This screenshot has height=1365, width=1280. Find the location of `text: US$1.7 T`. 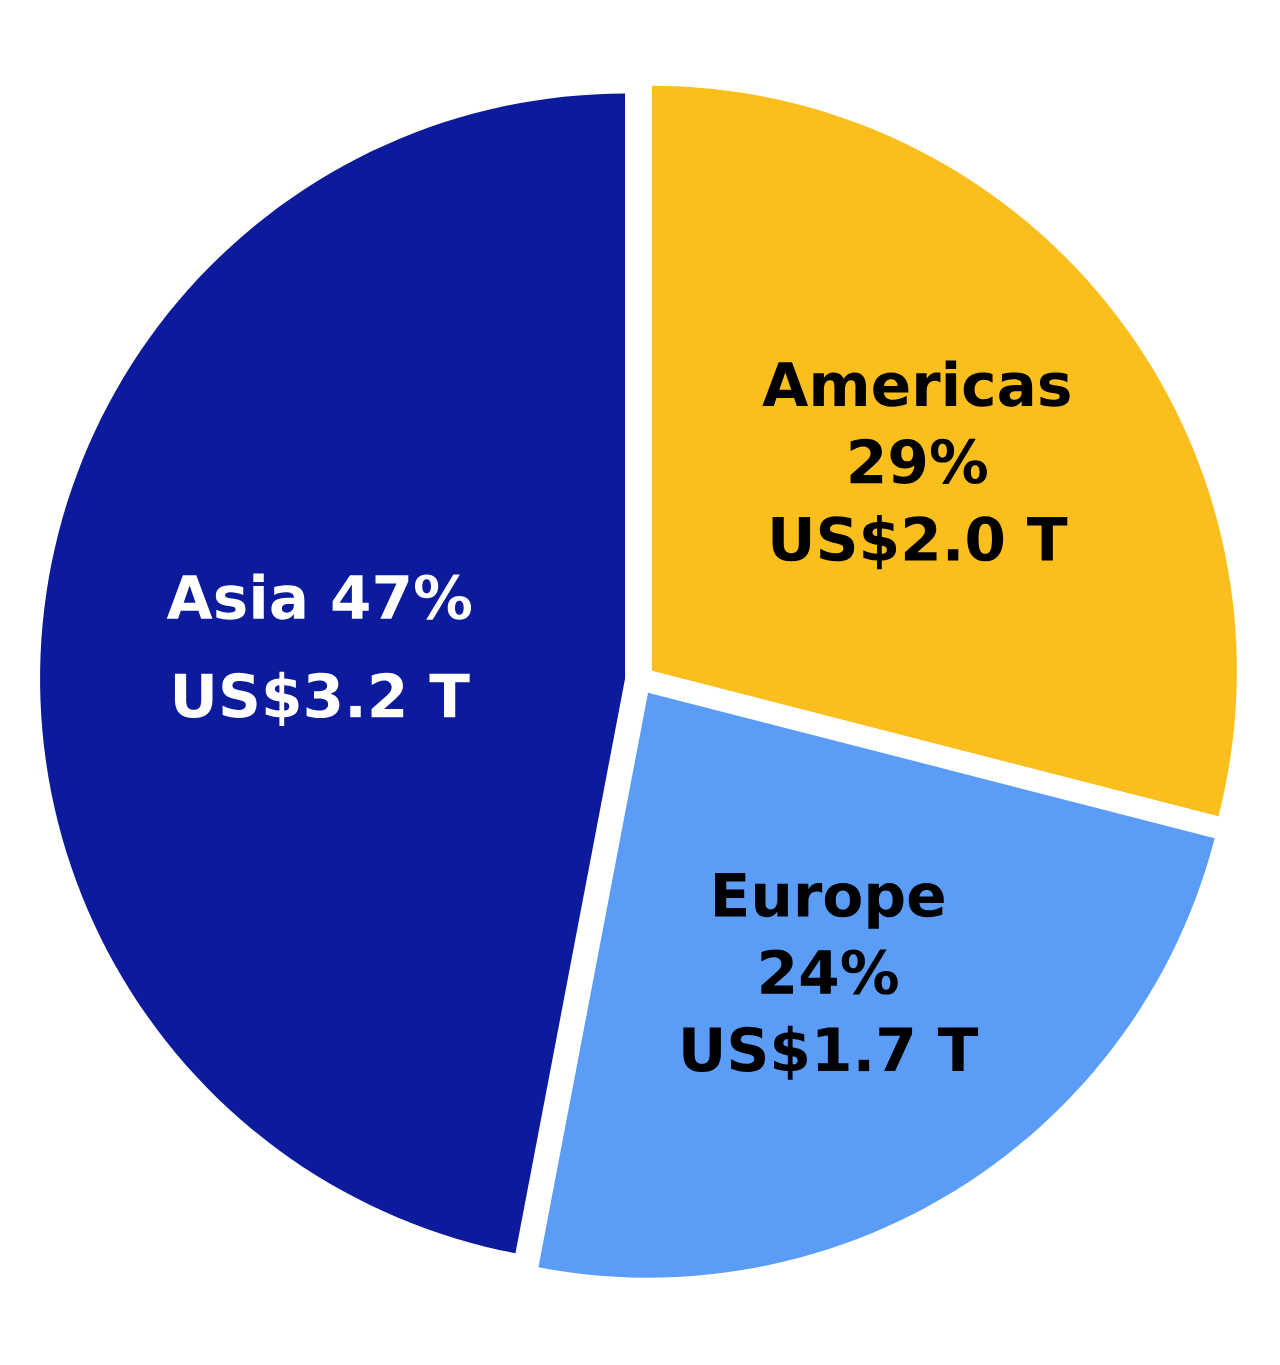

text: US$1.7 T is located at coordinates (831, 1052).